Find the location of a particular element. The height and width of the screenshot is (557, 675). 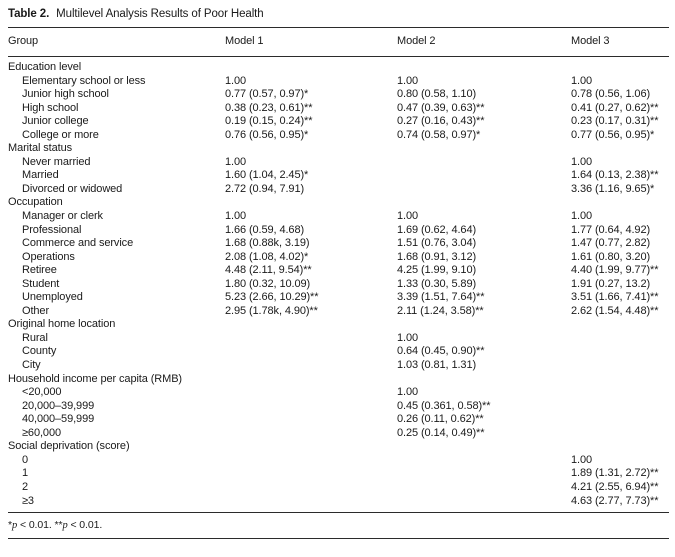

section-header: Occupation is located at coordinates (35, 202).